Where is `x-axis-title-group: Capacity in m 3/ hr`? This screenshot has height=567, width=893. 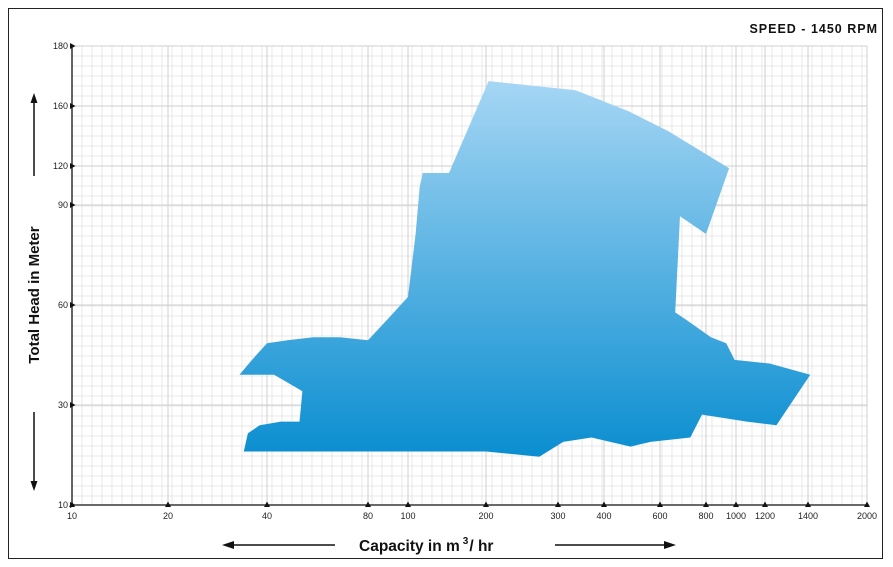 x-axis-title-group: Capacity in m 3/ hr is located at coordinates (449, 545).